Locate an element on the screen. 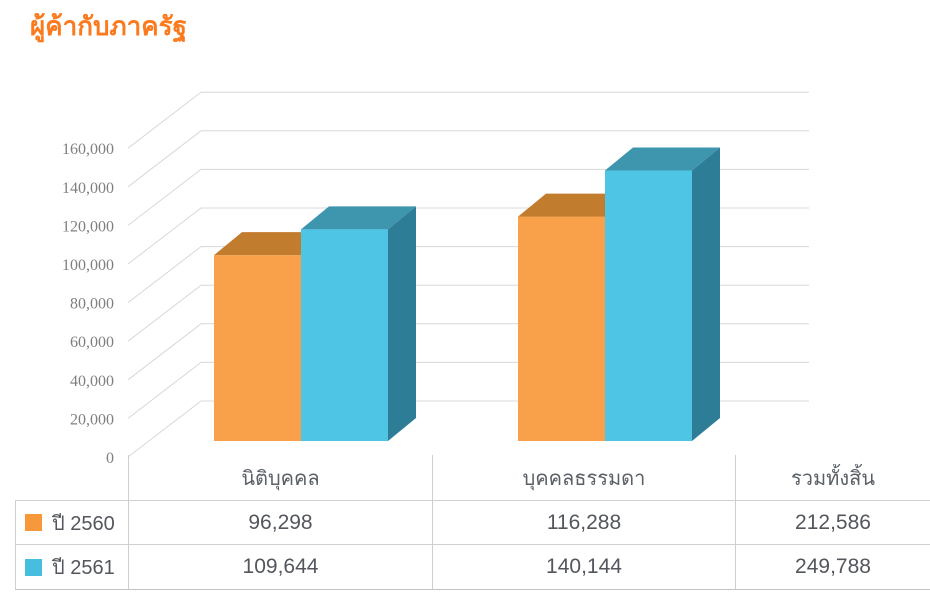 Image resolution: width=930 pixels, height=601 pixels. table-header-col-1: นิติบุคคล is located at coordinates (280, 477).